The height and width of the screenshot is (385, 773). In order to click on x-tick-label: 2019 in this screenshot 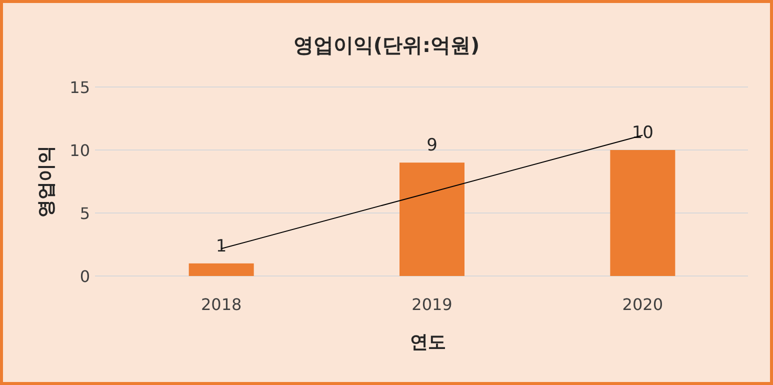, I will do `click(432, 304)`.